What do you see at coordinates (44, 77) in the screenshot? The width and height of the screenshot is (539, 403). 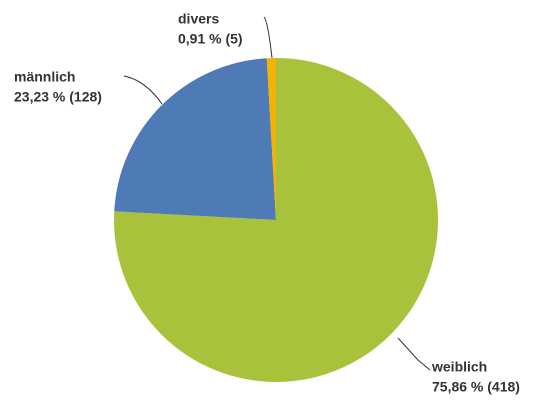 I see `slice-name: männlich` at bounding box center [44, 77].